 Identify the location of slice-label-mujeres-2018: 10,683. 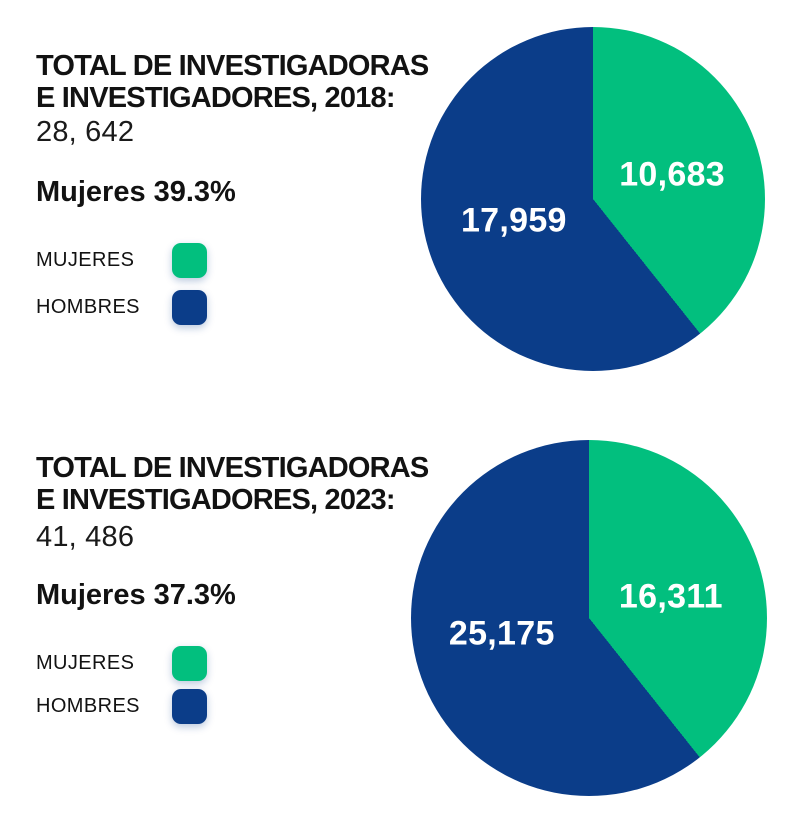
(672, 174).